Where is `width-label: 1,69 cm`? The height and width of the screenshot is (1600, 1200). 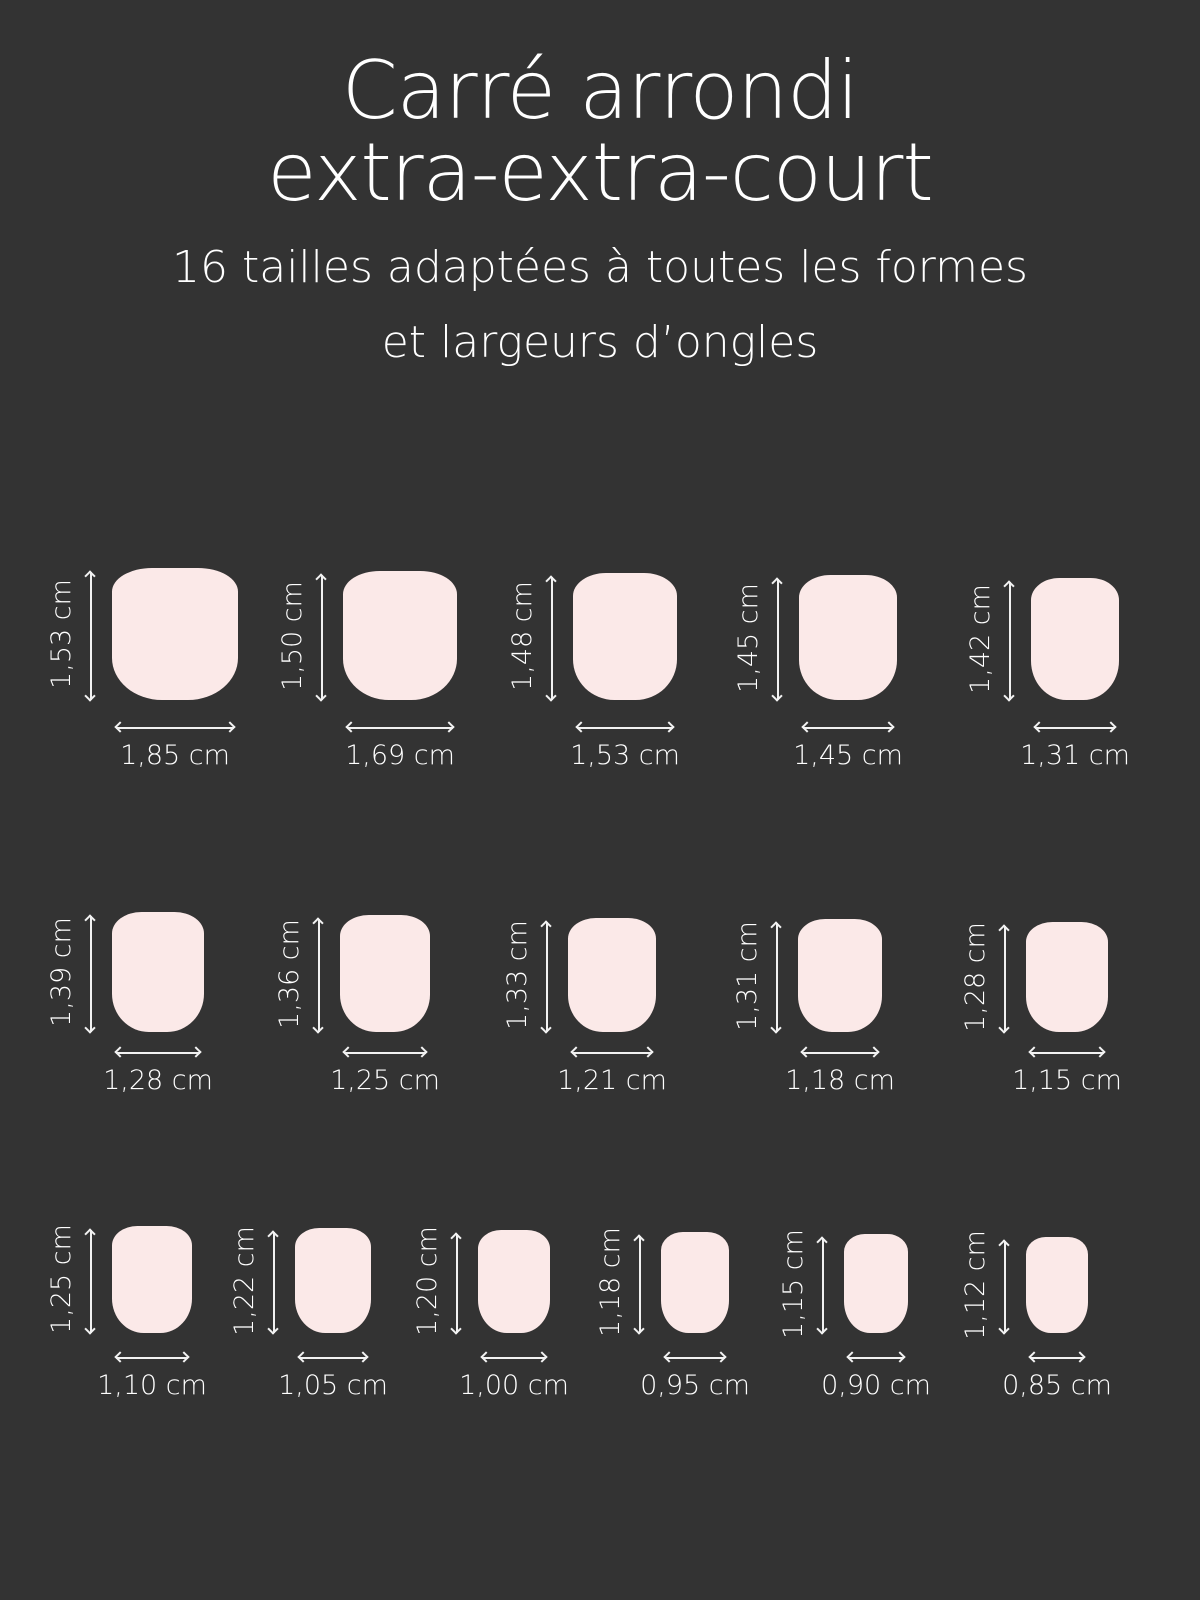
width-label: 1,69 cm is located at coordinates (400, 755).